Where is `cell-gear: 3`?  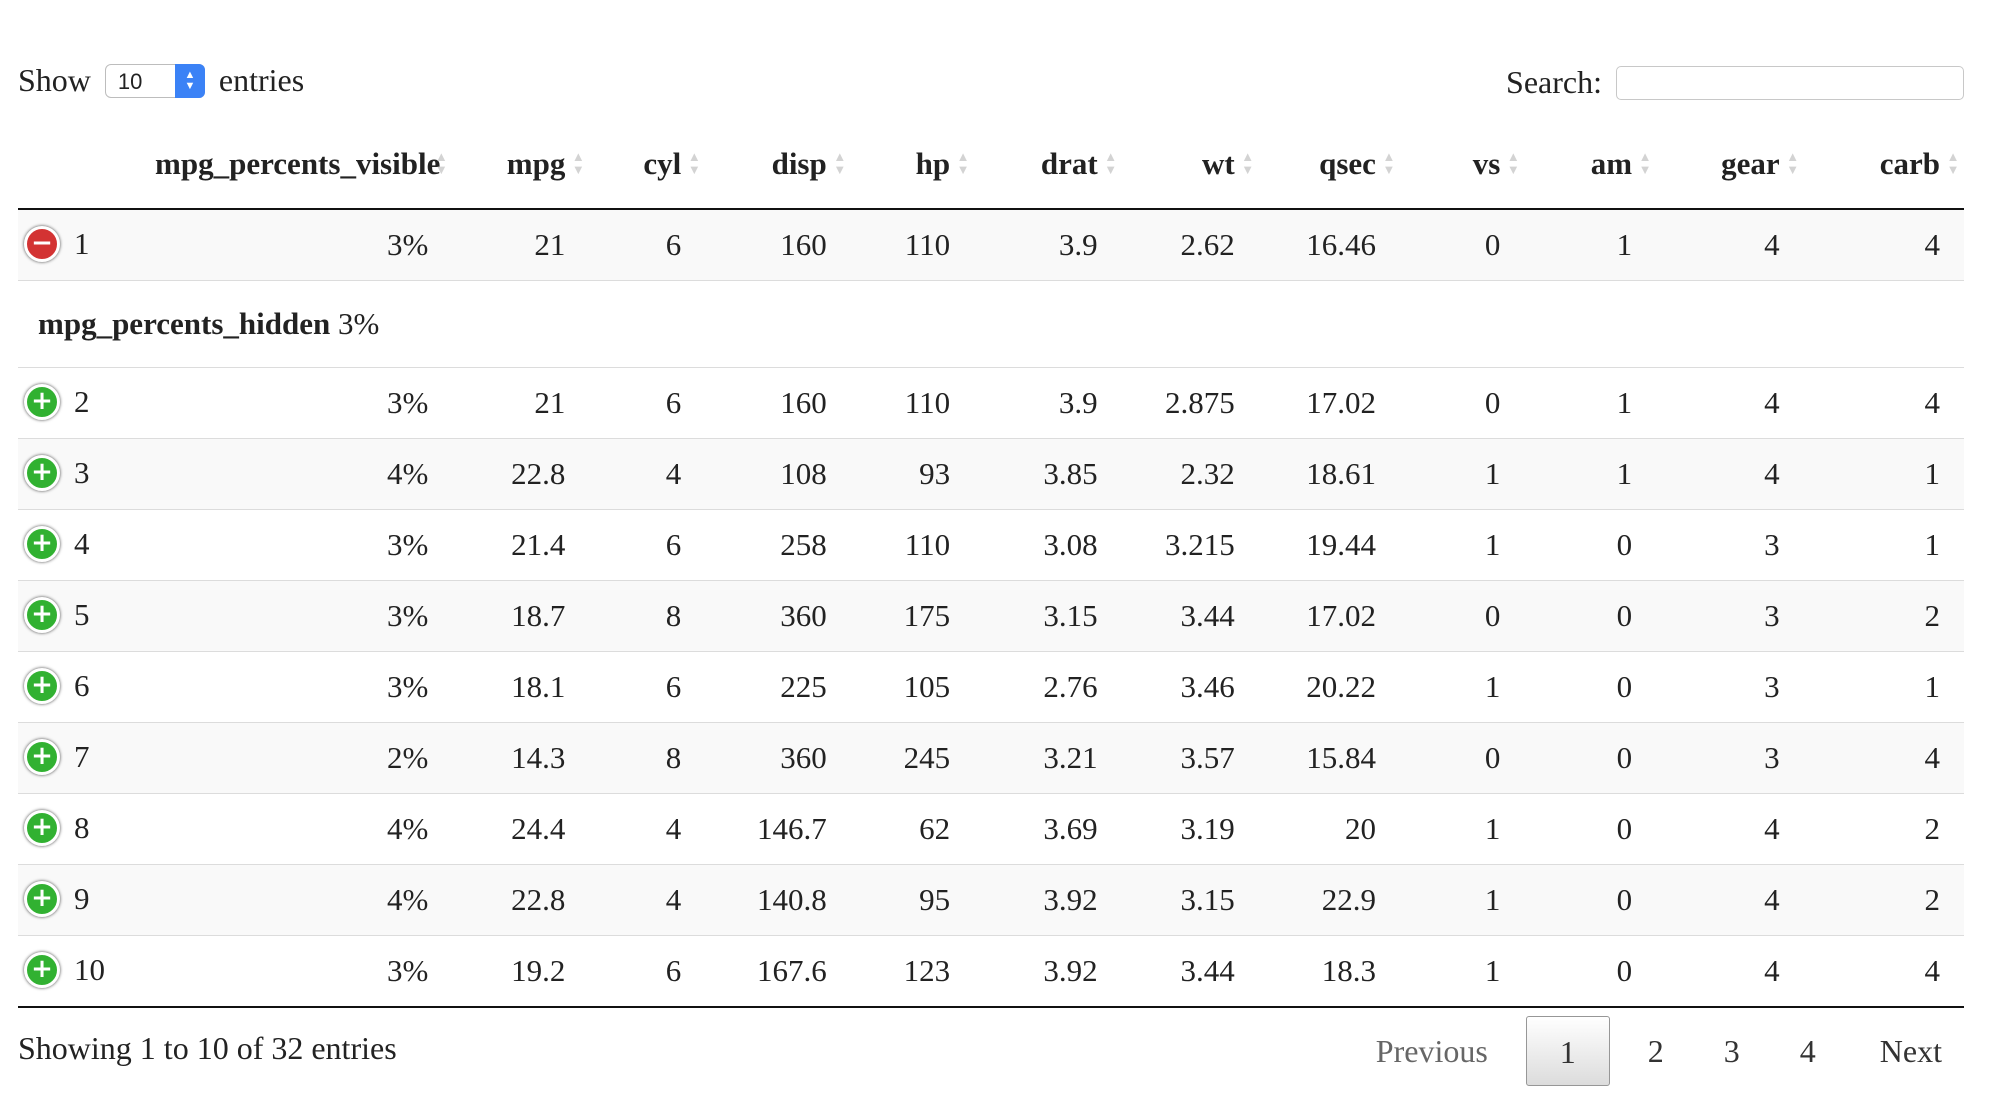
cell-gear: 3 is located at coordinates (1730, 687).